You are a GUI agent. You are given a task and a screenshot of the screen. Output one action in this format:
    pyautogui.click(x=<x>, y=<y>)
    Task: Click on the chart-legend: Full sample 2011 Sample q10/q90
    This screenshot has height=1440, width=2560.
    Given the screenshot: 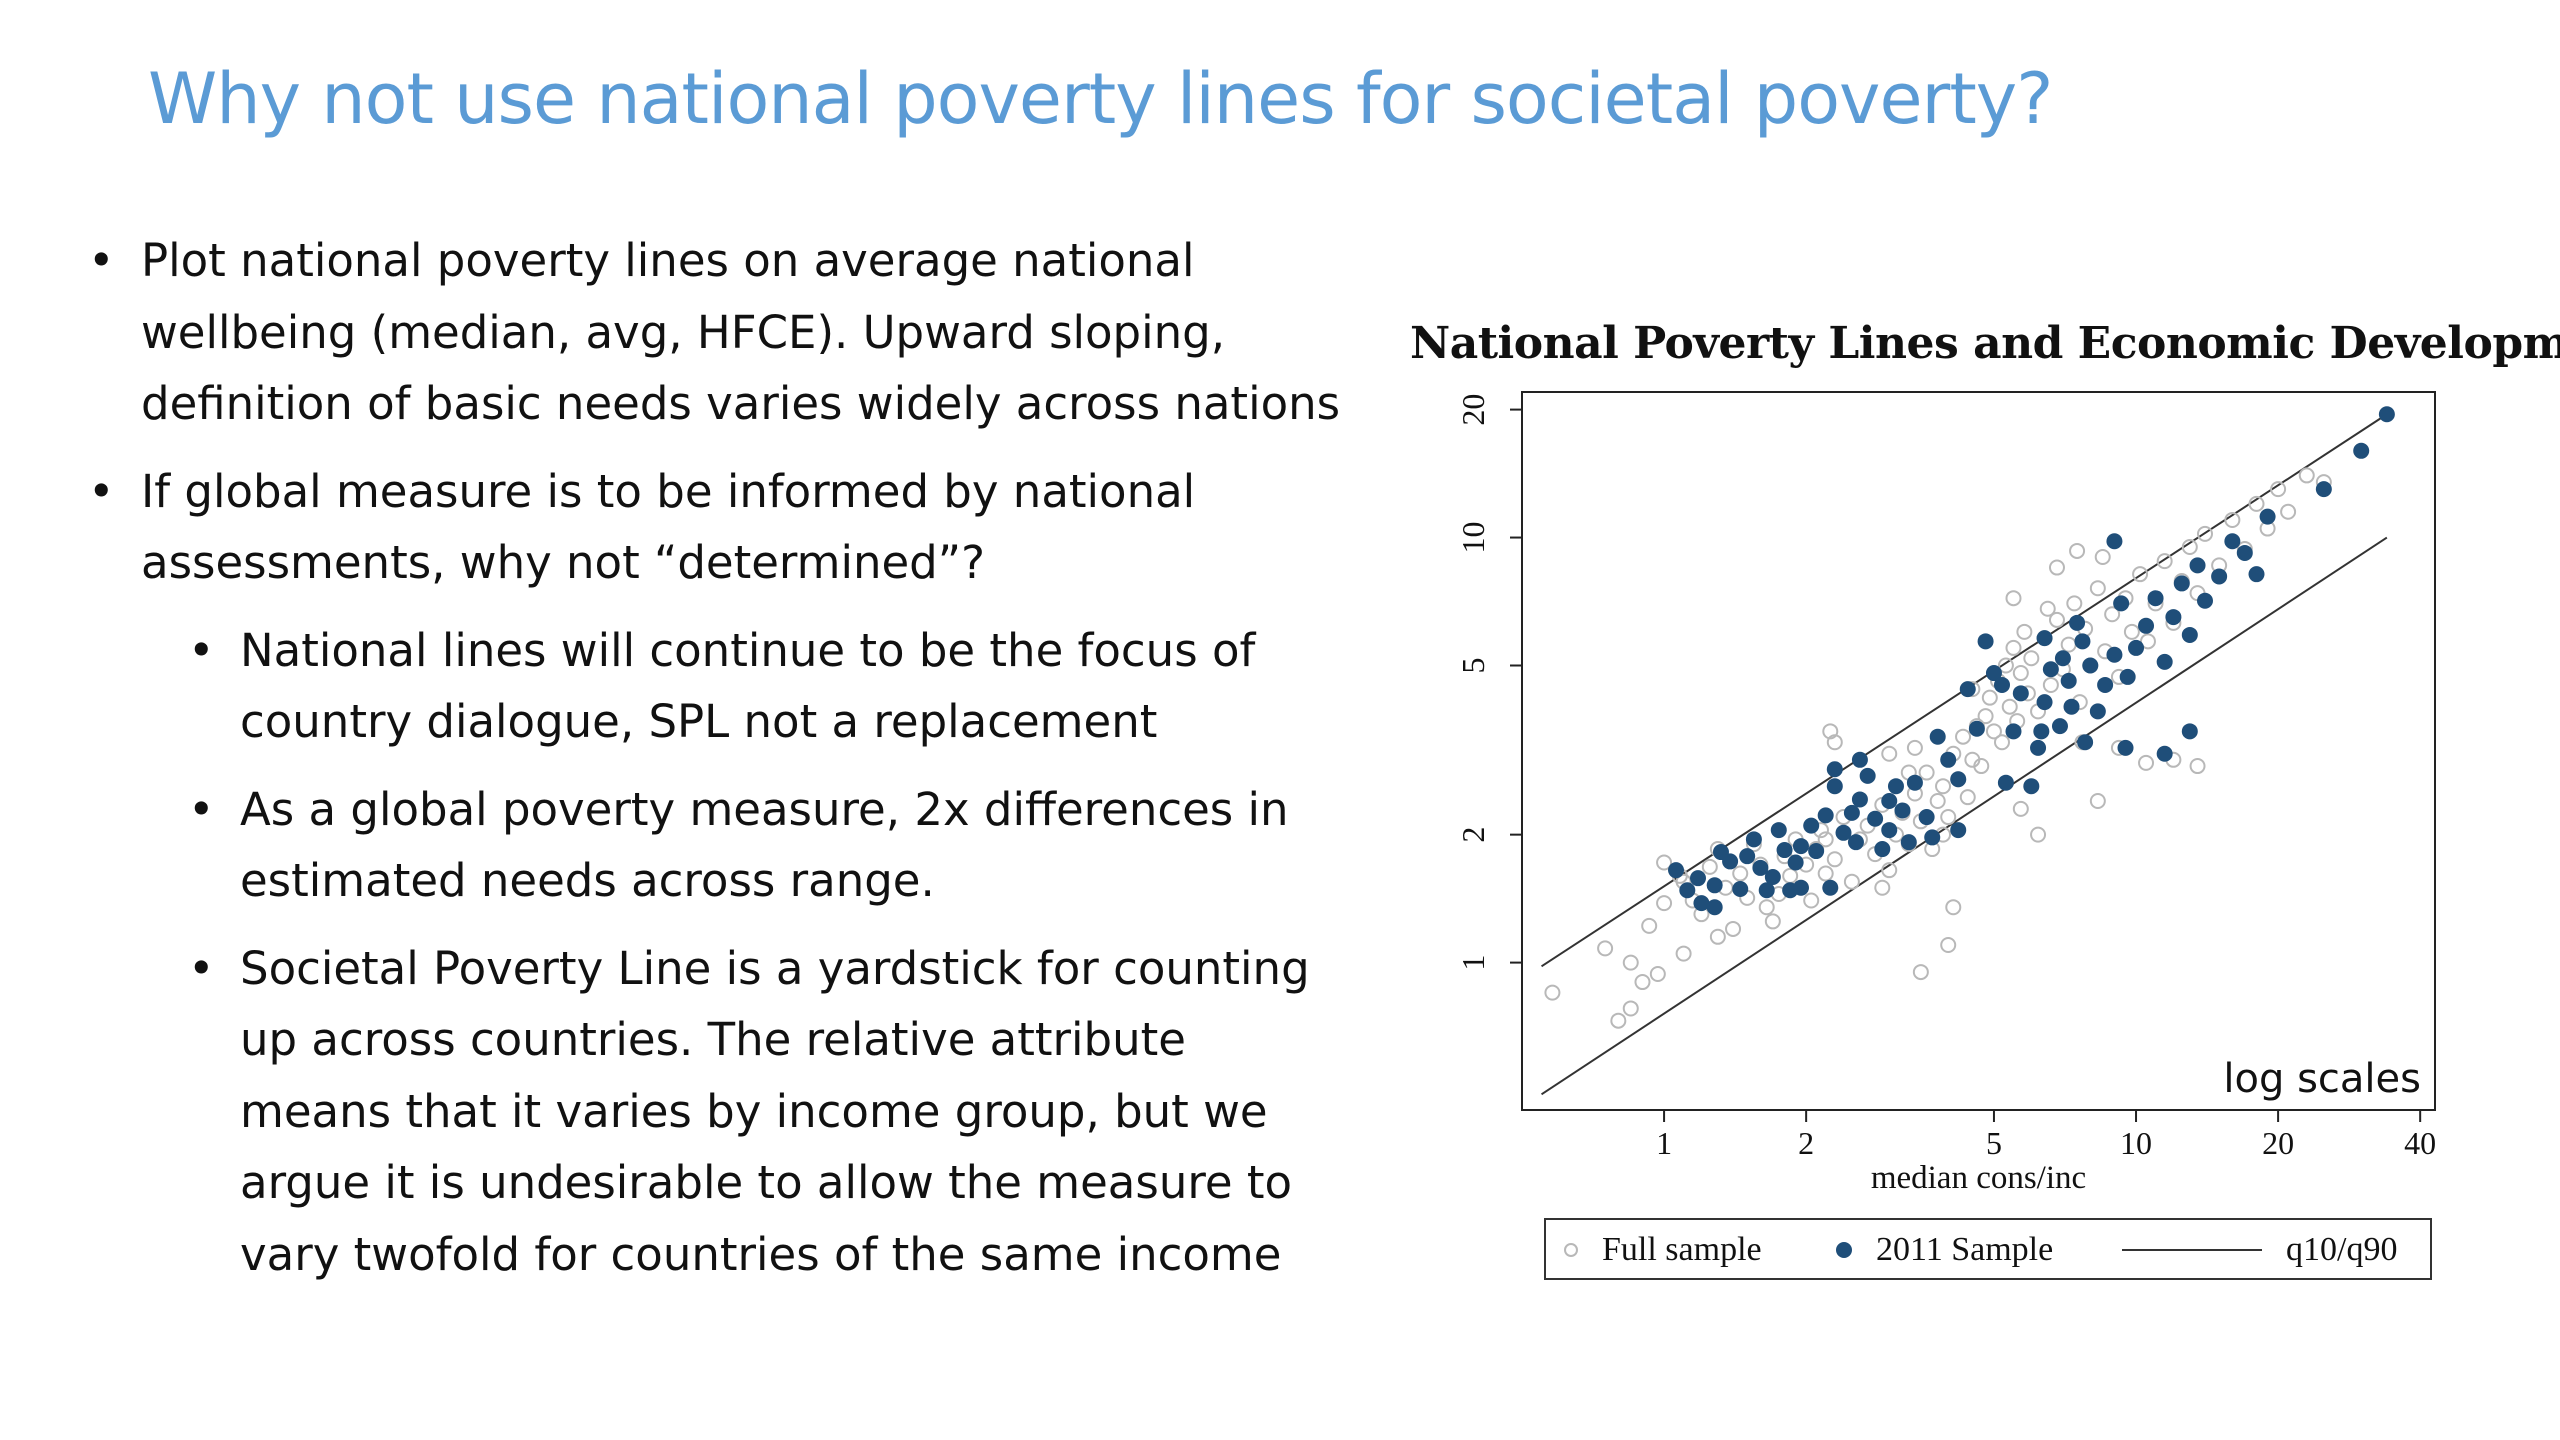 What is the action you would take?
    pyautogui.click(x=1988, y=1249)
    